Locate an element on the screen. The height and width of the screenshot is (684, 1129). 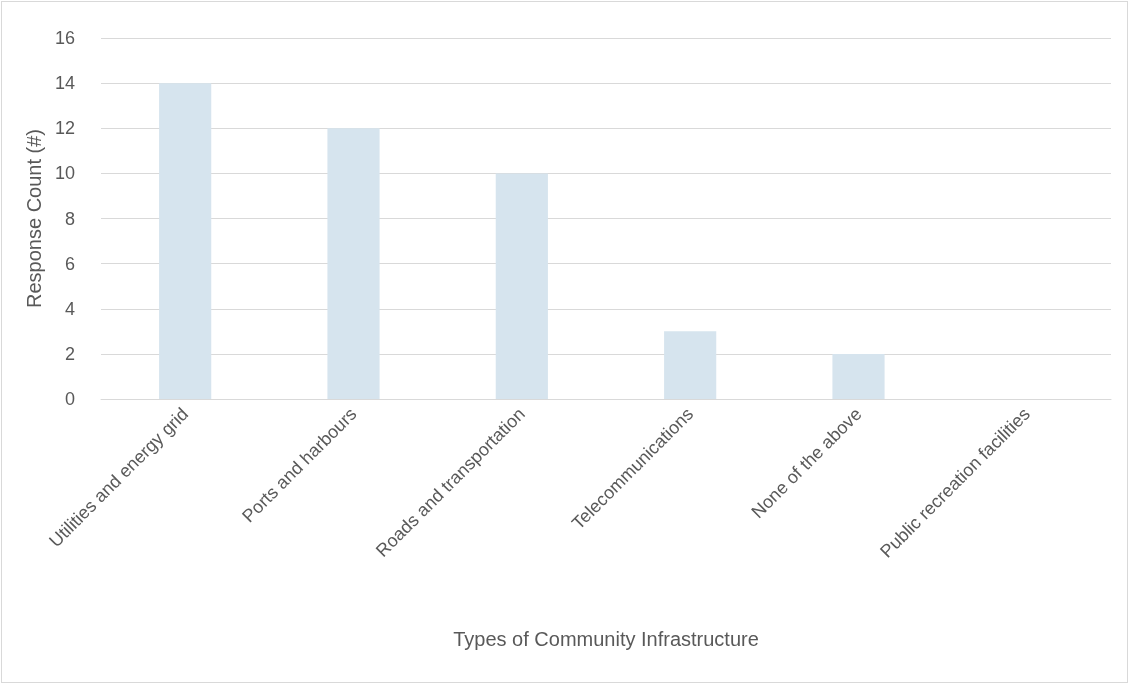
y-tick-label: 8 is located at coordinates (69, 218).